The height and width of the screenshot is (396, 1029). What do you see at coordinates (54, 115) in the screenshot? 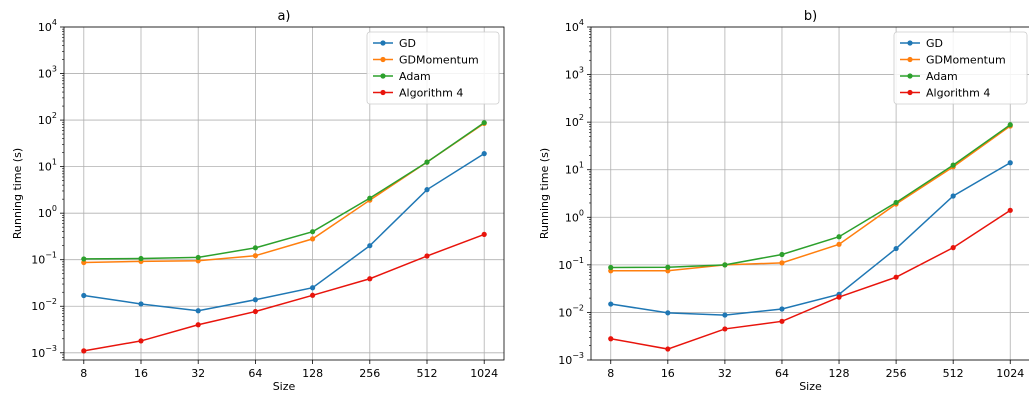
I see `y-tick-exponent: 2` at bounding box center [54, 115].